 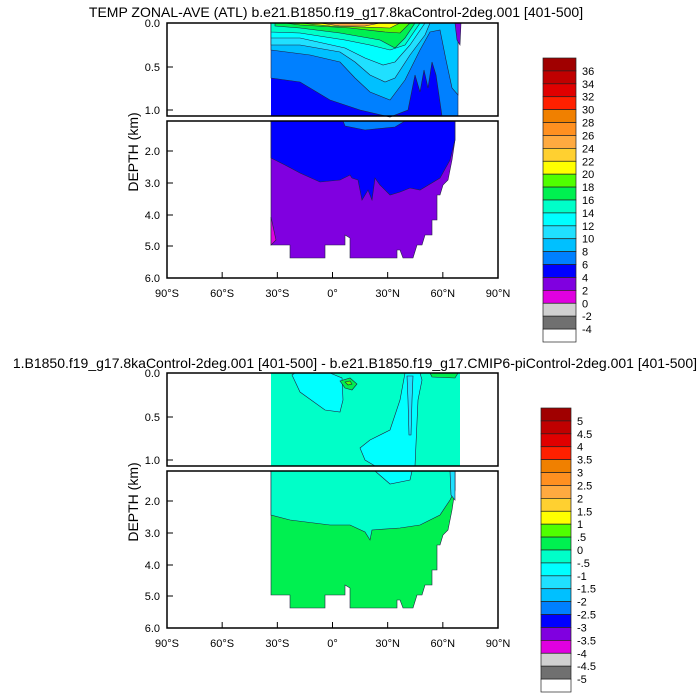 What do you see at coordinates (580, 525) in the screenshot?
I see `colorbar-label: 1` at bounding box center [580, 525].